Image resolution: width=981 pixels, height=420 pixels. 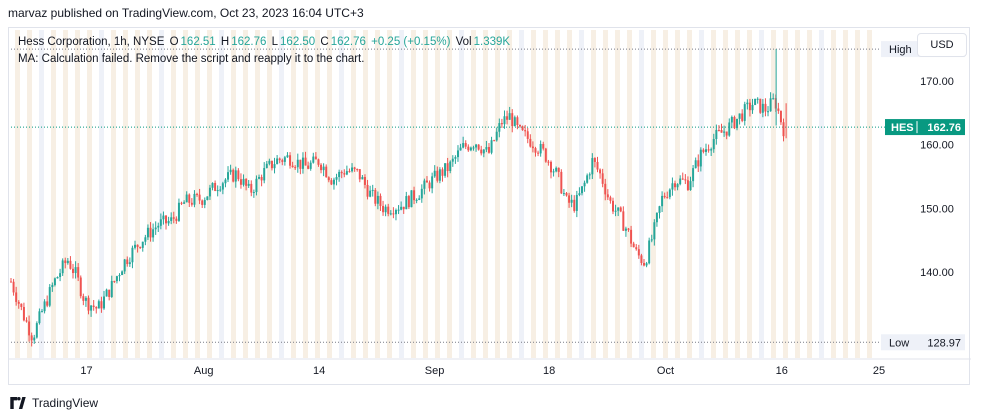 What do you see at coordinates (944, 343) in the screenshot?
I see `marker-value-low: 128.97` at bounding box center [944, 343].